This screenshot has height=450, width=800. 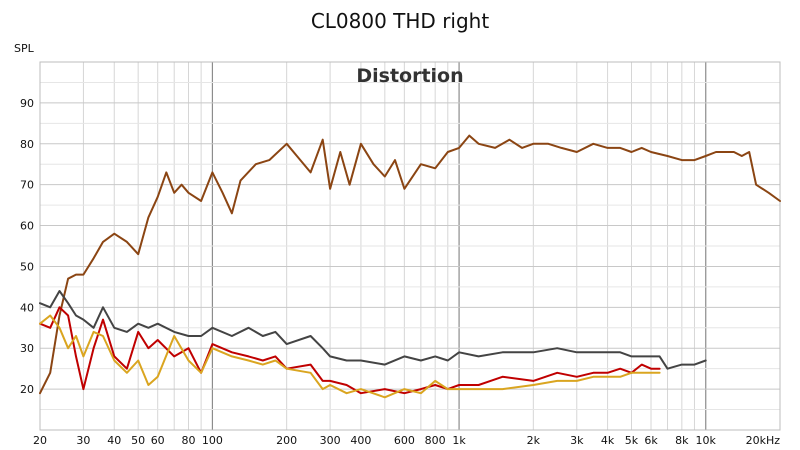 What do you see at coordinates (114, 440) in the screenshot?
I see `x-tick-label: 40` at bounding box center [114, 440].